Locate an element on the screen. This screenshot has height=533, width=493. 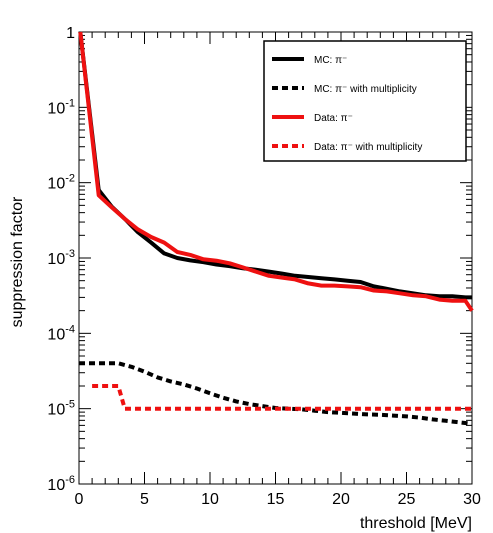
y-tick-label: 1 is located at coordinates (70, 33).